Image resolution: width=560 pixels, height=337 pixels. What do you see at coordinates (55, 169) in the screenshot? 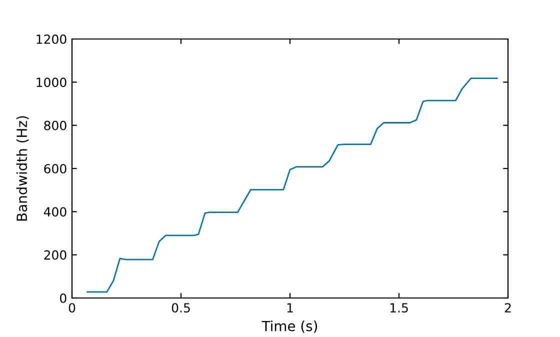
I see `y-tick-label: 600` at bounding box center [55, 169].